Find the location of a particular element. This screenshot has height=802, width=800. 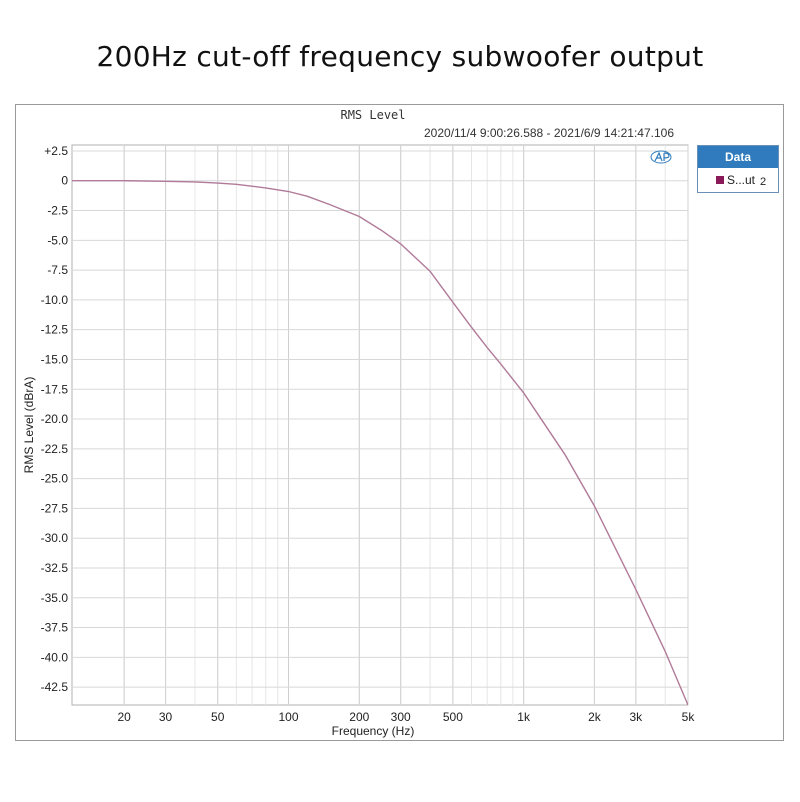

chart-title: RMS Level is located at coordinates (372, 115).